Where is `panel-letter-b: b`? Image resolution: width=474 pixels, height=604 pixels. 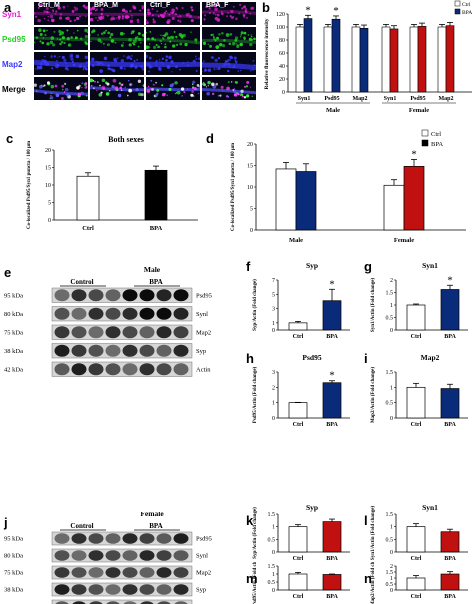 panel-letter-b: b is located at coordinates (266, 7).